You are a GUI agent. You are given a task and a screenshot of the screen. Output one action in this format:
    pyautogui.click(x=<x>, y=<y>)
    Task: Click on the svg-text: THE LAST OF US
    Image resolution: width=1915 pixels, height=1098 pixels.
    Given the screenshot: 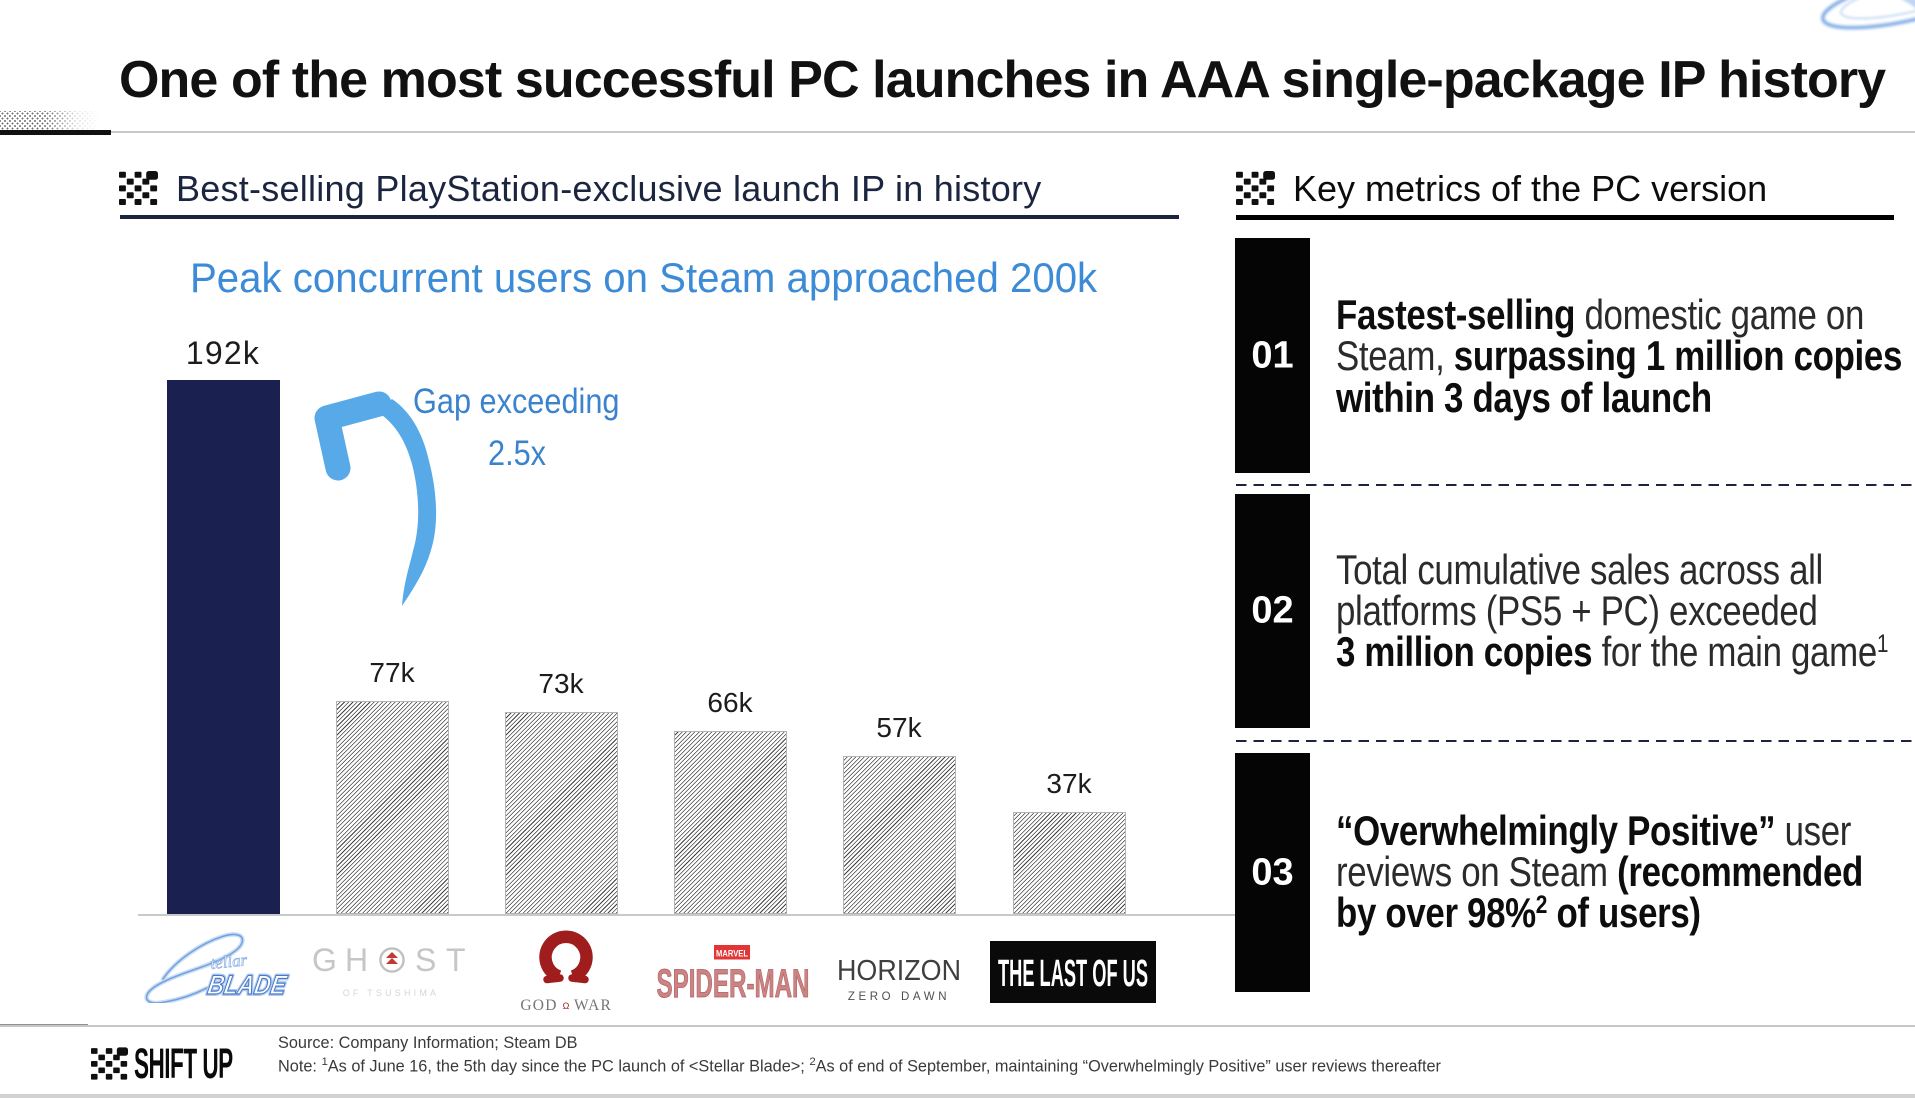 What is the action you would take?
    pyautogui.click(x=1073, y=974)
    